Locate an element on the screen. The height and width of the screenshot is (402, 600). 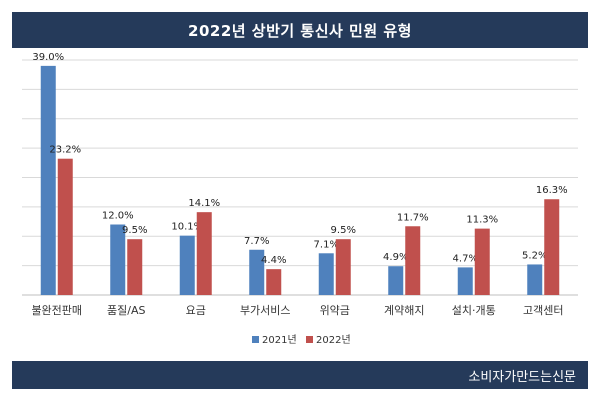
x-tick-label: 부가서비스 is located at coordinates (265, 310).